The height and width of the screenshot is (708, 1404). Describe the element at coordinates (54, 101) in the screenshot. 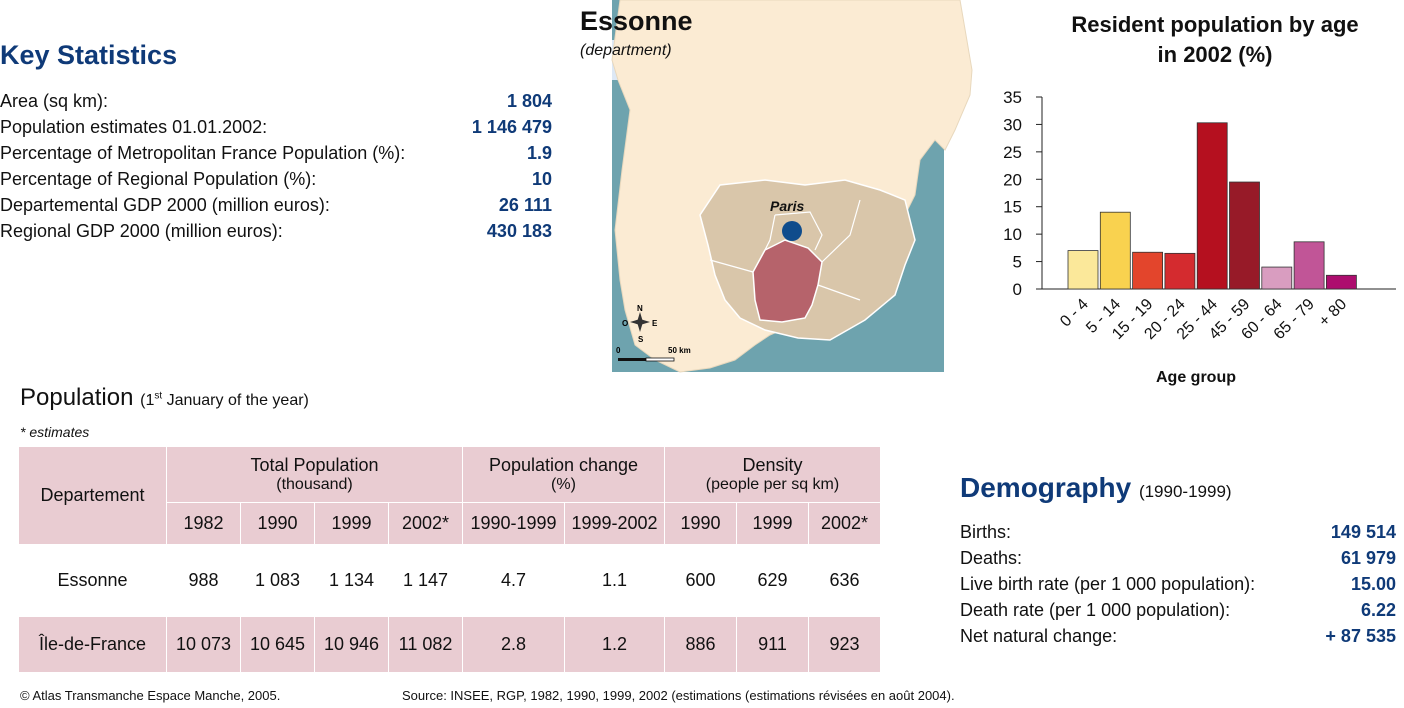

I see `key-stat-label: Area (sq km):` at that location.